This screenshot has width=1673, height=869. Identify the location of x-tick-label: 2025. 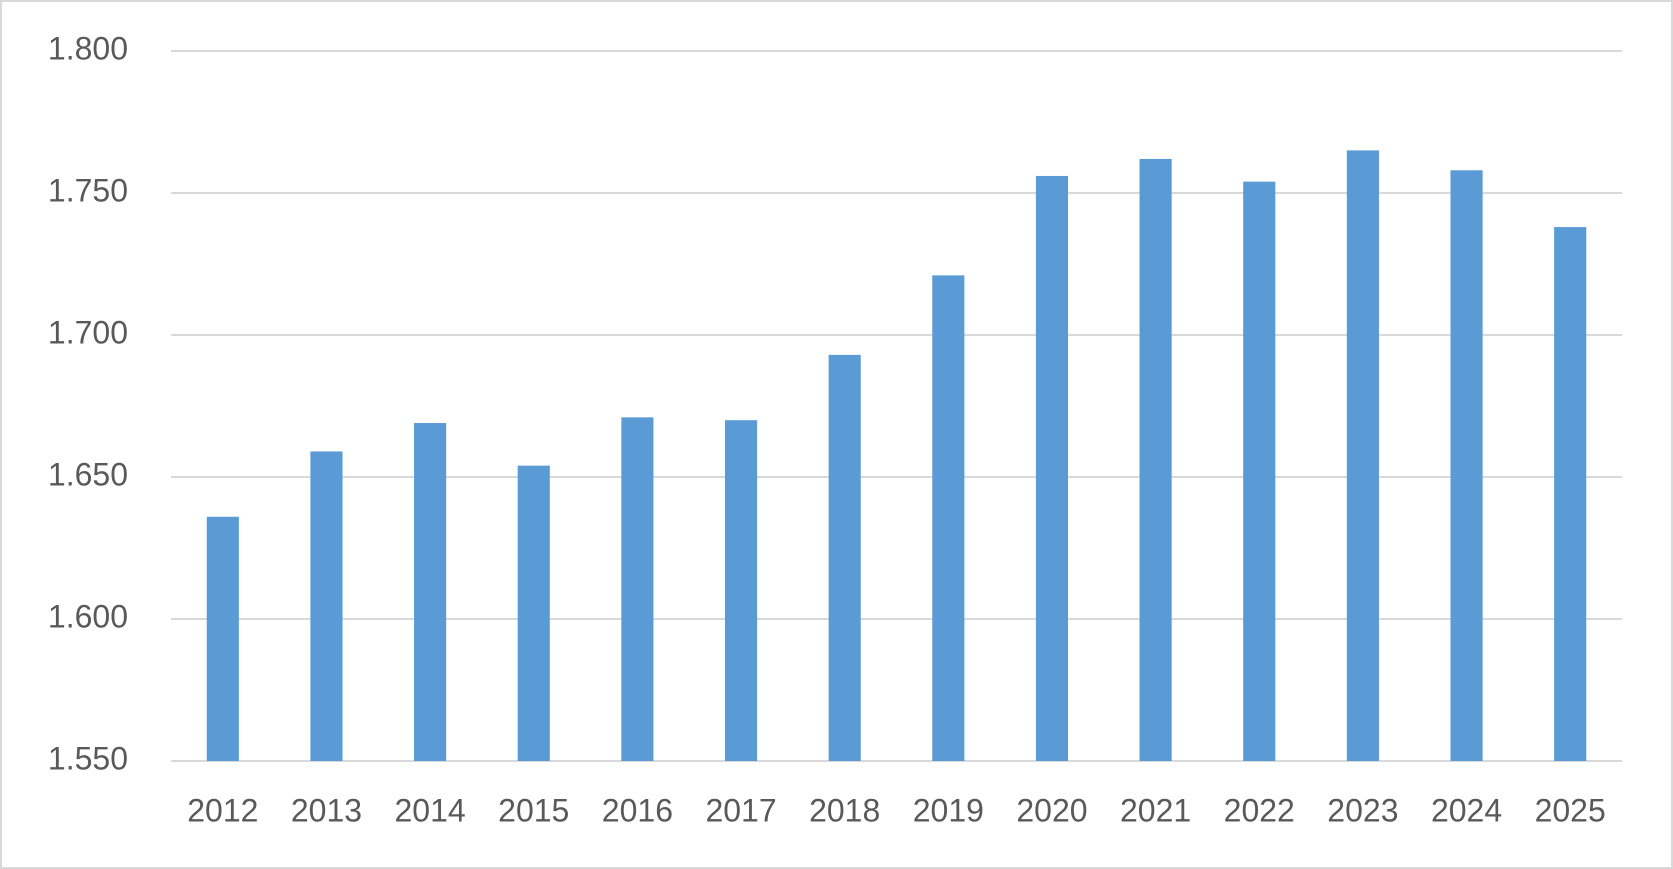
(1570, 810).